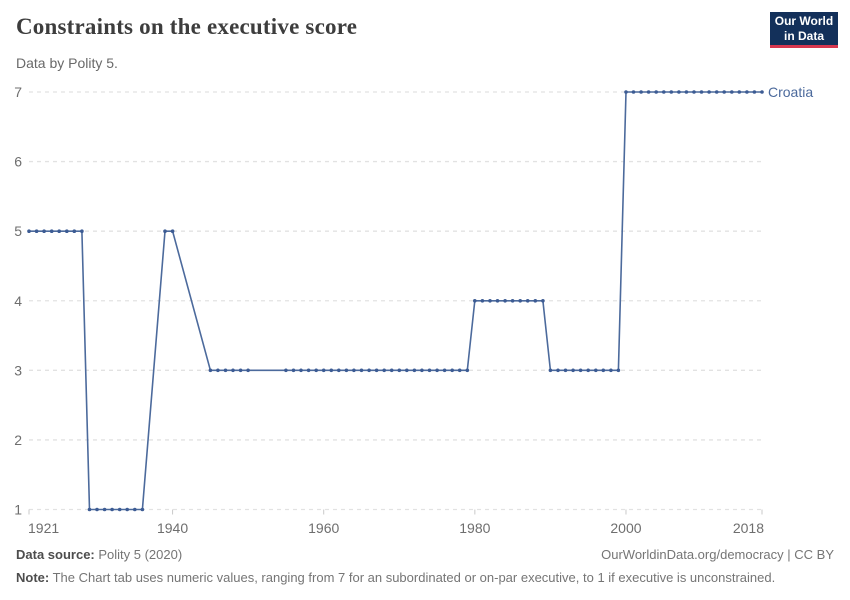  Describe the element at coordinates (18, 231) in the screenshot. I see `y-axis-tick-label: 5` at that location.